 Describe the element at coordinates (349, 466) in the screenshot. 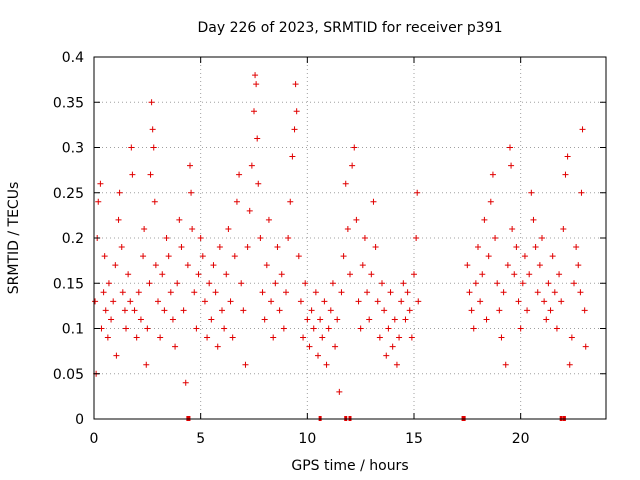

I see `x-axis-title: GPS time / hours` at that location.